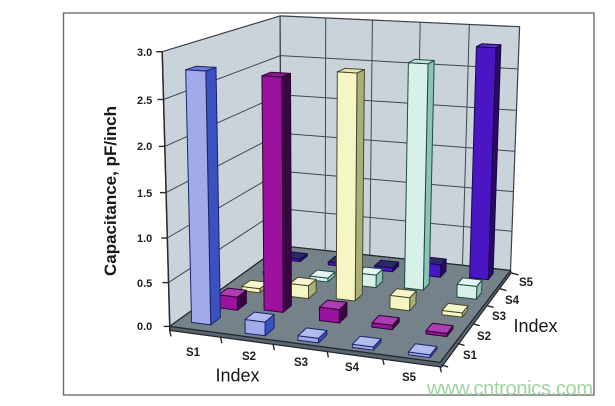 The width and height of the screenshot is (615, 406). I want to click on svg-text: 0.0, so click(144, 327).